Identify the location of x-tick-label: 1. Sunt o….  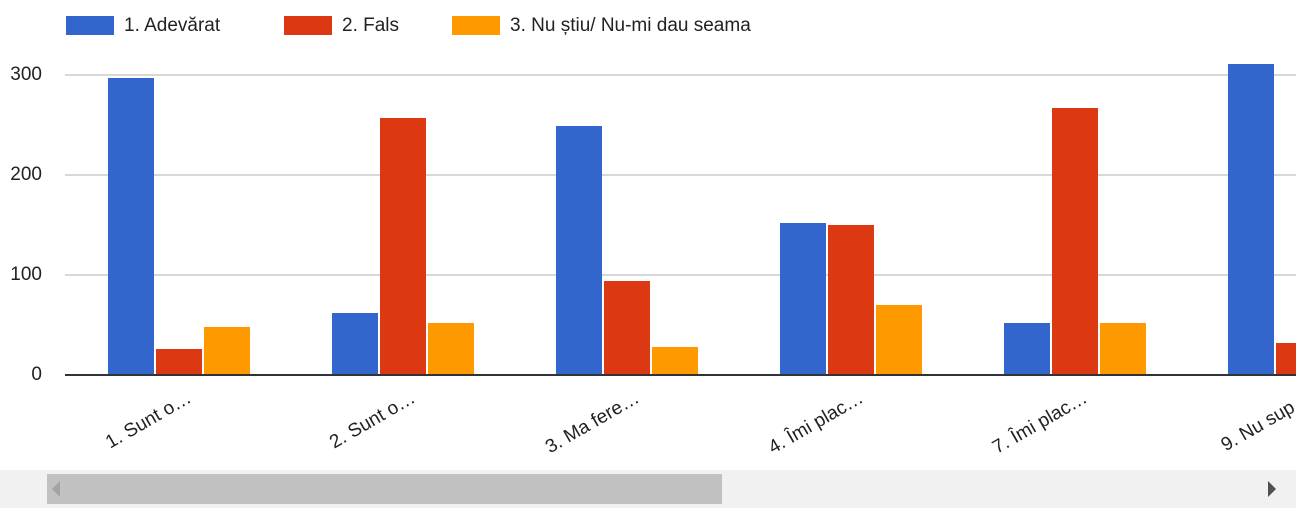
(148, 420).